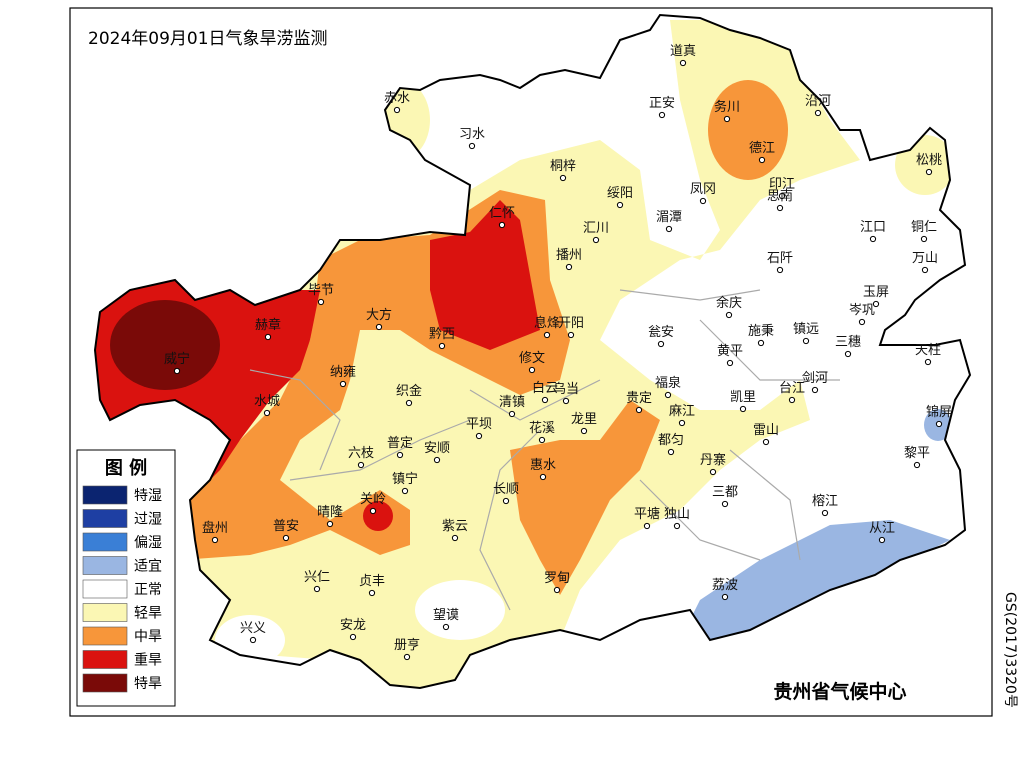 The width and height of the screenshot is (1024, 759). I want to click on city-label: 丹寨, so click(713, 460).